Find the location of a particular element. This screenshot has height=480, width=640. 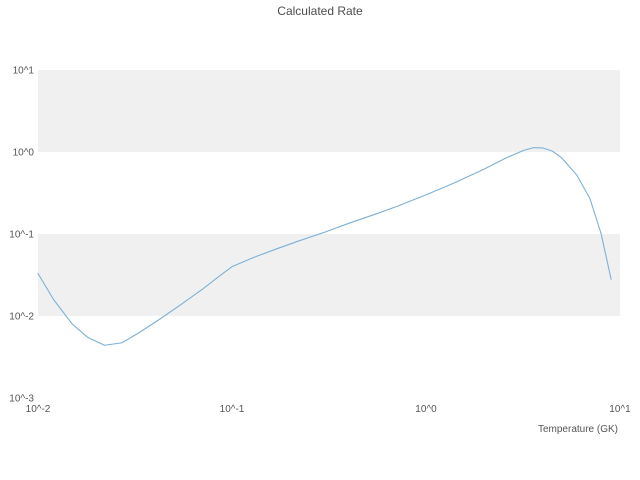

x-tick-label: 10^-2 is located at coordinates (38, 409).